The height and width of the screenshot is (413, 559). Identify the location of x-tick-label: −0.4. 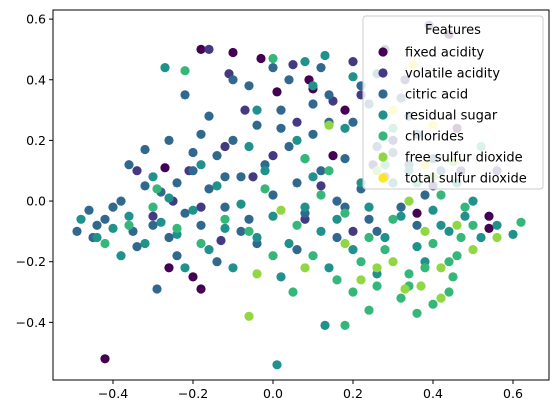
(113, 393).